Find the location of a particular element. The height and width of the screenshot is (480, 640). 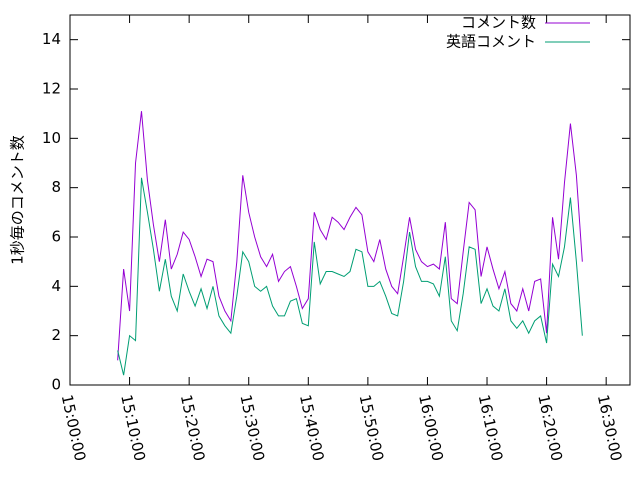

x-tick-label: 15:30:00 is located at coordinates (252, 428).